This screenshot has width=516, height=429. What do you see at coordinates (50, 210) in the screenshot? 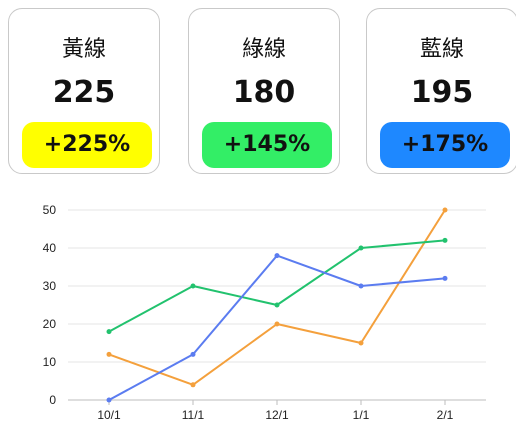
I see `y-tick-label: 50` at bounding box center [50, 210].